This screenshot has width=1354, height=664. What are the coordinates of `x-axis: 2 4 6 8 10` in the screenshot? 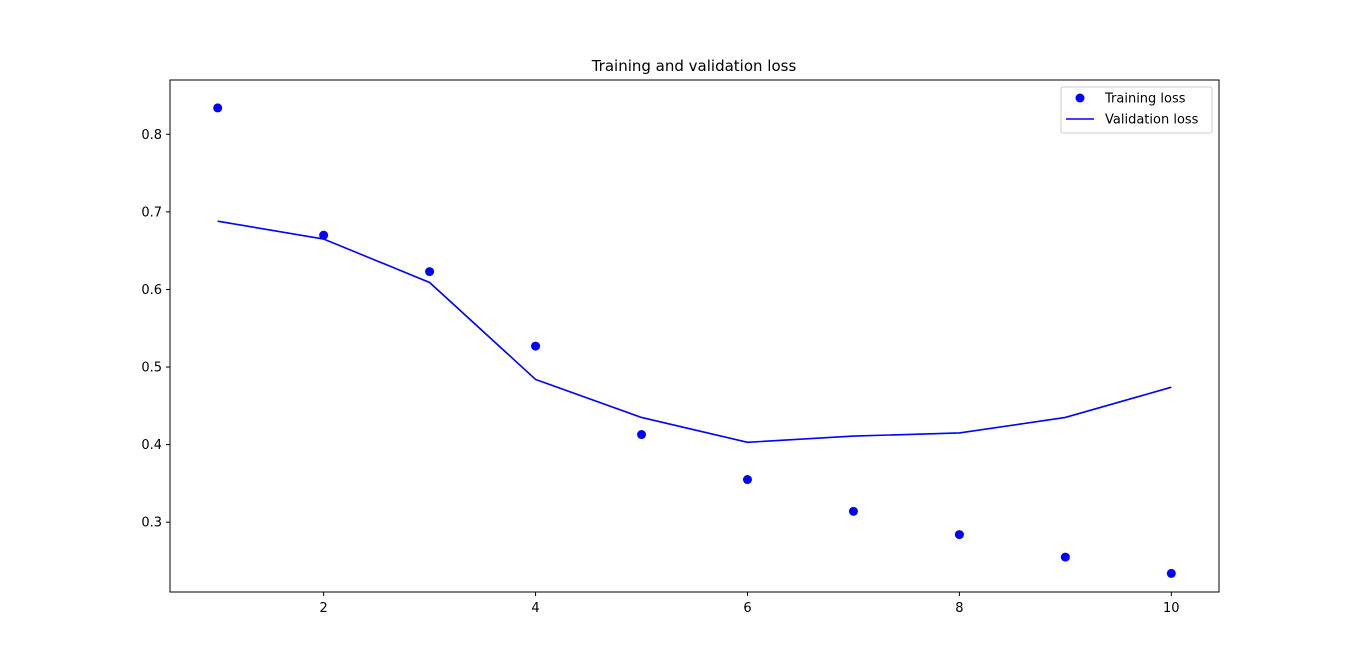 It's located at (750, 604).